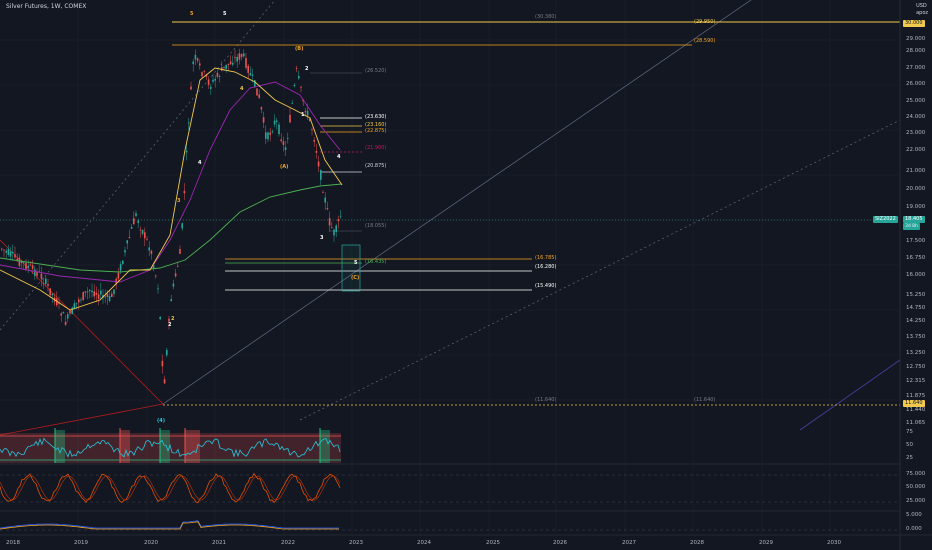 The height and width of the screenshot is (550, 932). Describe the element at coordinates (161, 421) in the screenshot. I see `wave-label: (4)` at that location.